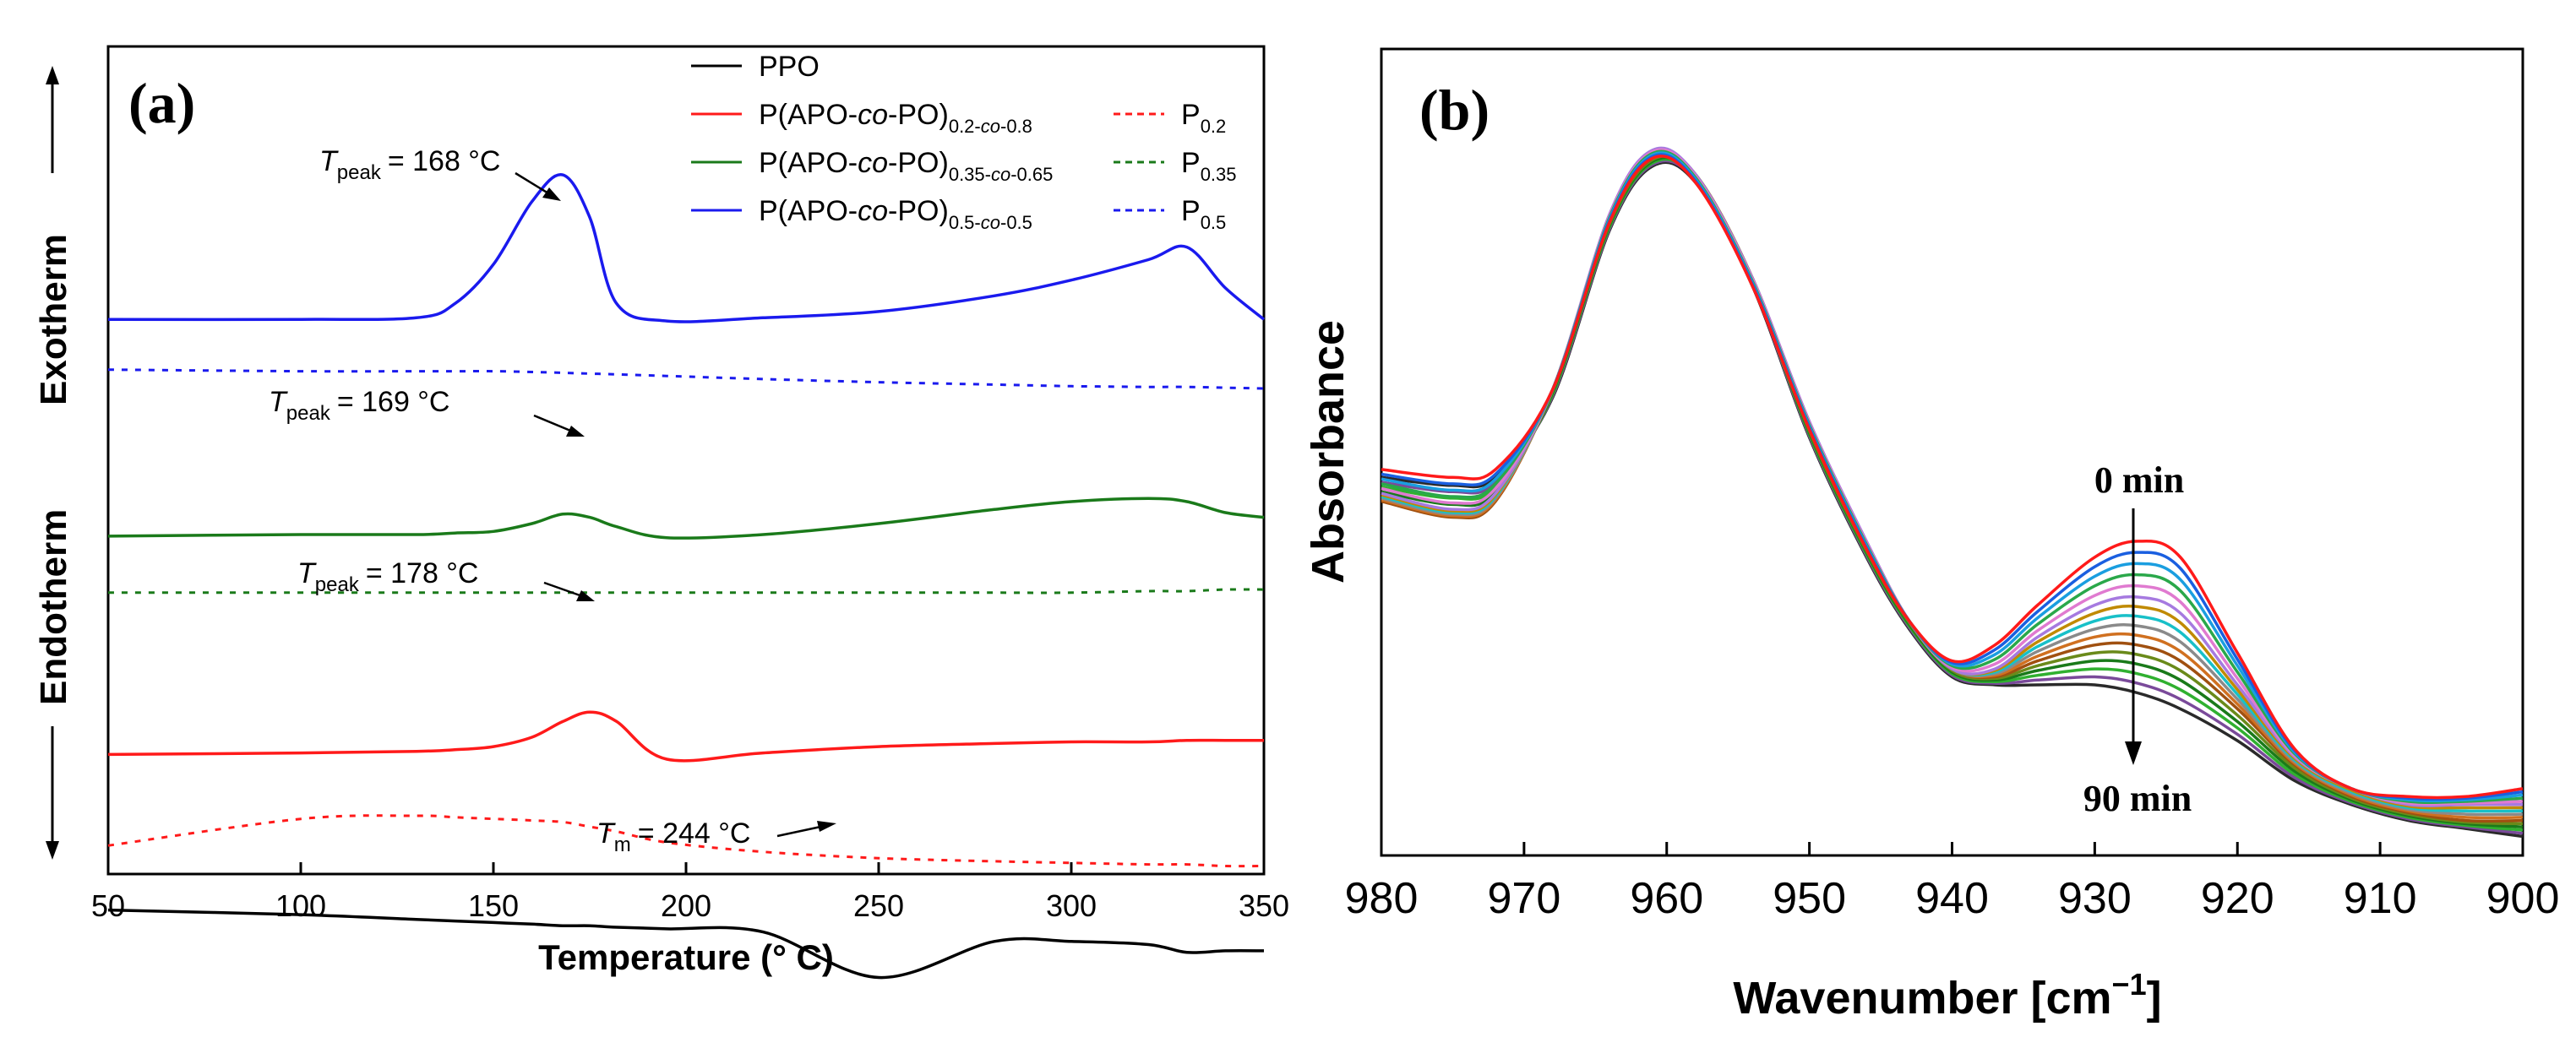 This screenshot has height=1048, width=2576. What do you see at coordinates (789, 67) in the screenshot?
I see `legend-label: PPO` at bounding box center [789, 67].